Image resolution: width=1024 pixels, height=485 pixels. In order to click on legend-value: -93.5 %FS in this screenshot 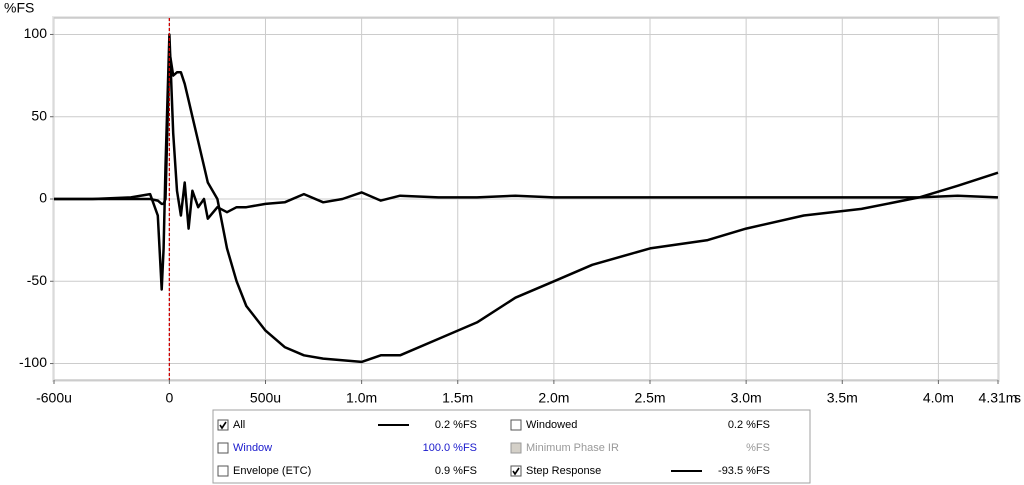, I will do `click(744, 471)`.